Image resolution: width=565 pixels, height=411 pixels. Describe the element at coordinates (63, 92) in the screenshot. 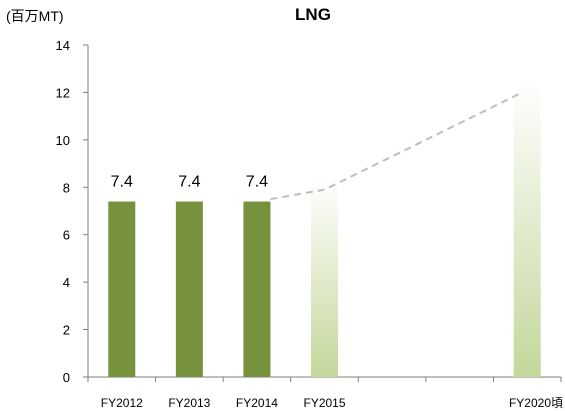

I see `y-tick-label: 12` at that location.